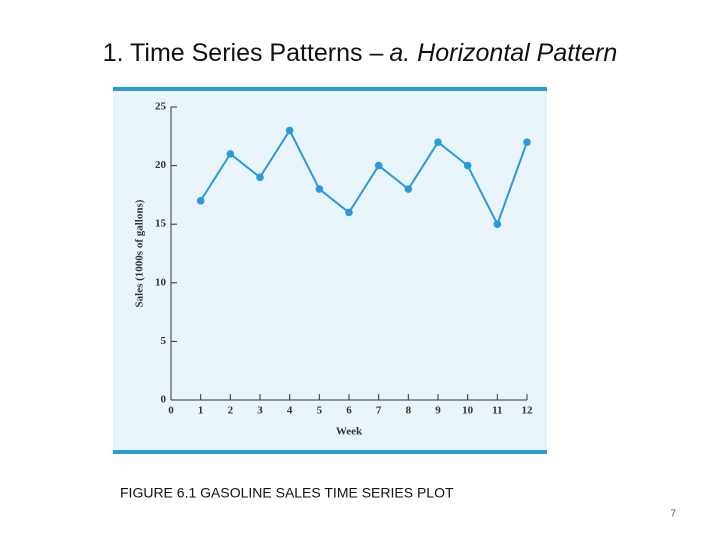 The image size is (720, 545). What do you see at coordinates (468, 411) in the screenshot?
I see `x-tick-label: 10` at bounding box center [468, 411].